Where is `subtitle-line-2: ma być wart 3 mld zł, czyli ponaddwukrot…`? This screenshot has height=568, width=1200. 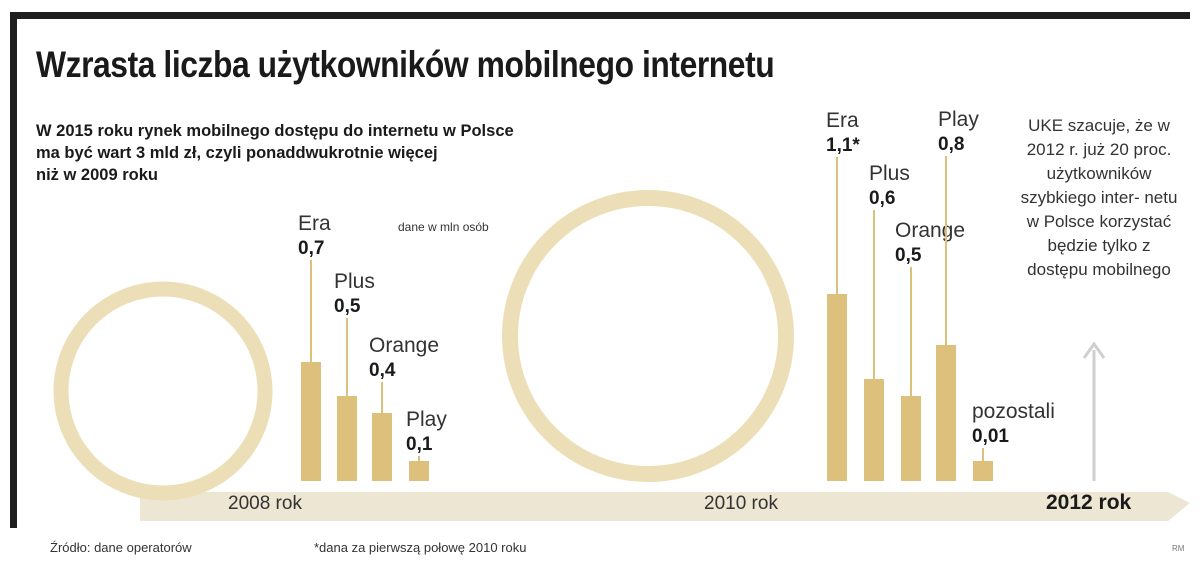
subtitle-line-2: ma być wart 3 mld zł, czyli ponaddwukrot… is located at coordinates (237, 153).